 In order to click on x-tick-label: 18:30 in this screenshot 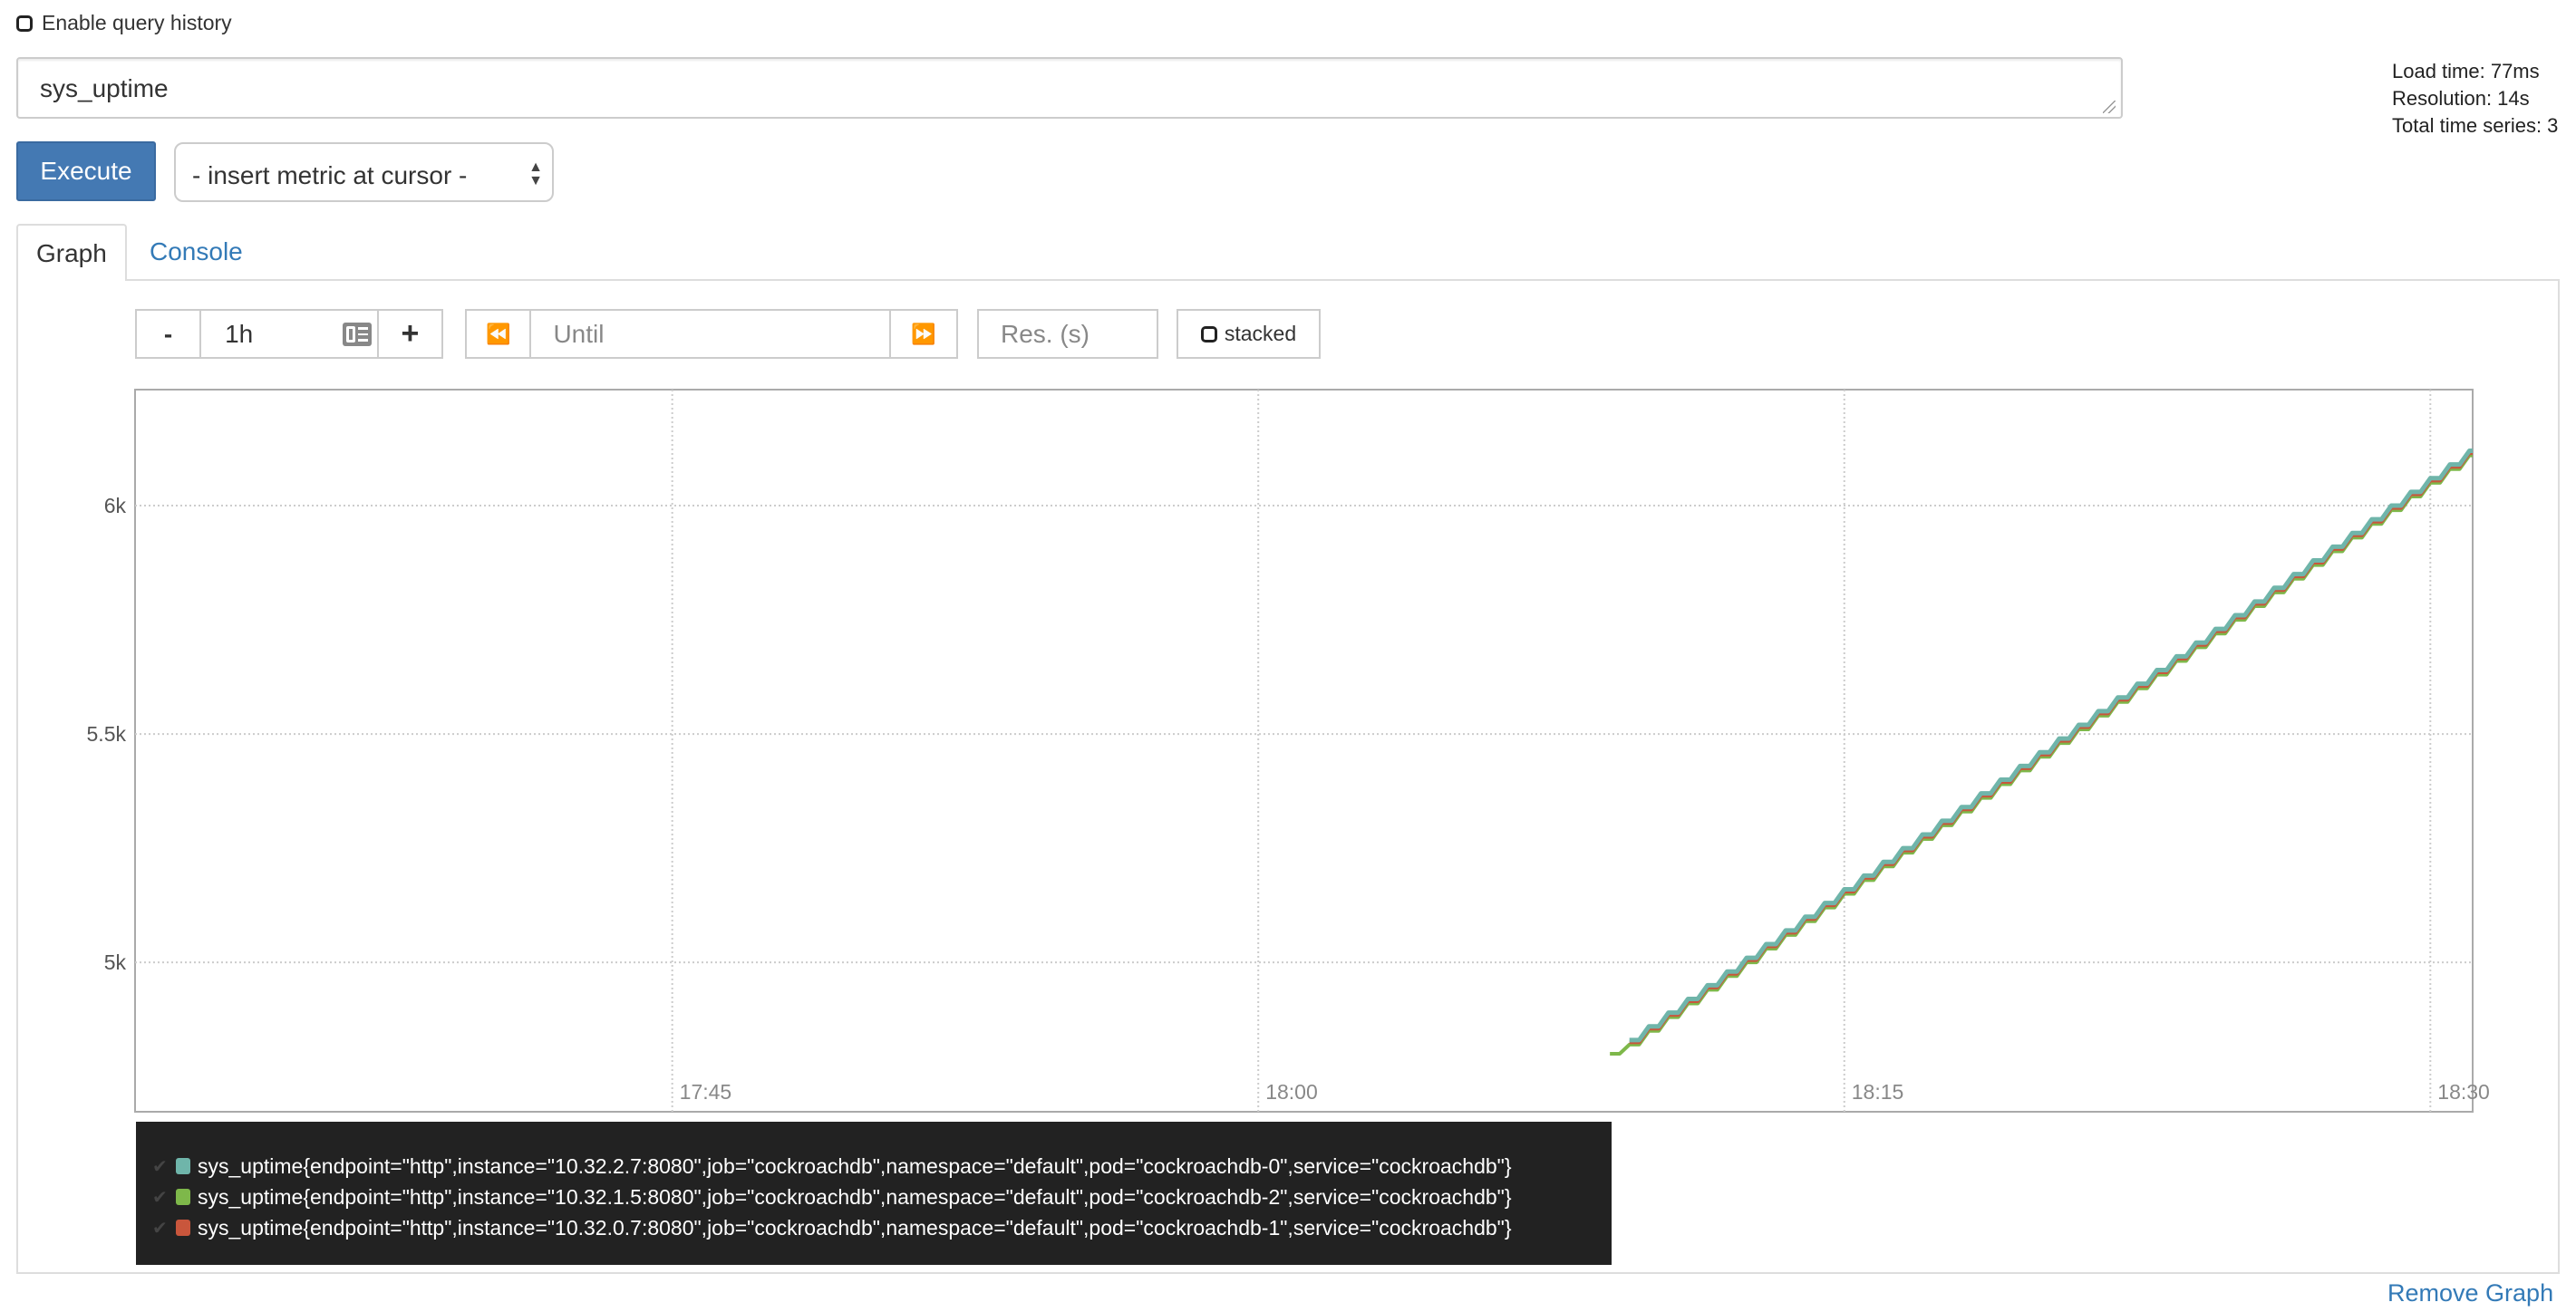, I will do `click(2463, 1092)`.